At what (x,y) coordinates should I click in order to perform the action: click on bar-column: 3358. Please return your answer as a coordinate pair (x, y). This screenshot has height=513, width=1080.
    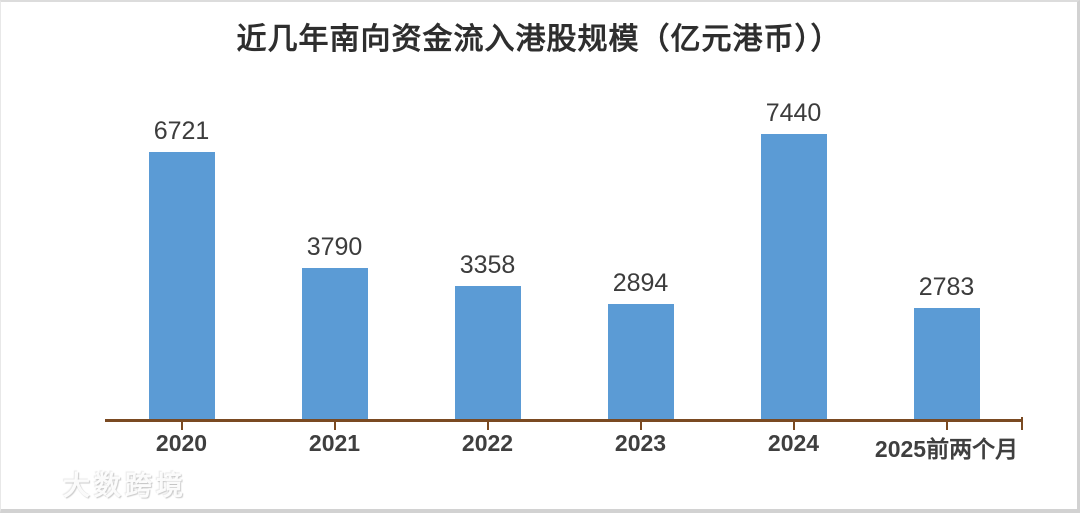
    Looking at the image, I should click on (487, 265).